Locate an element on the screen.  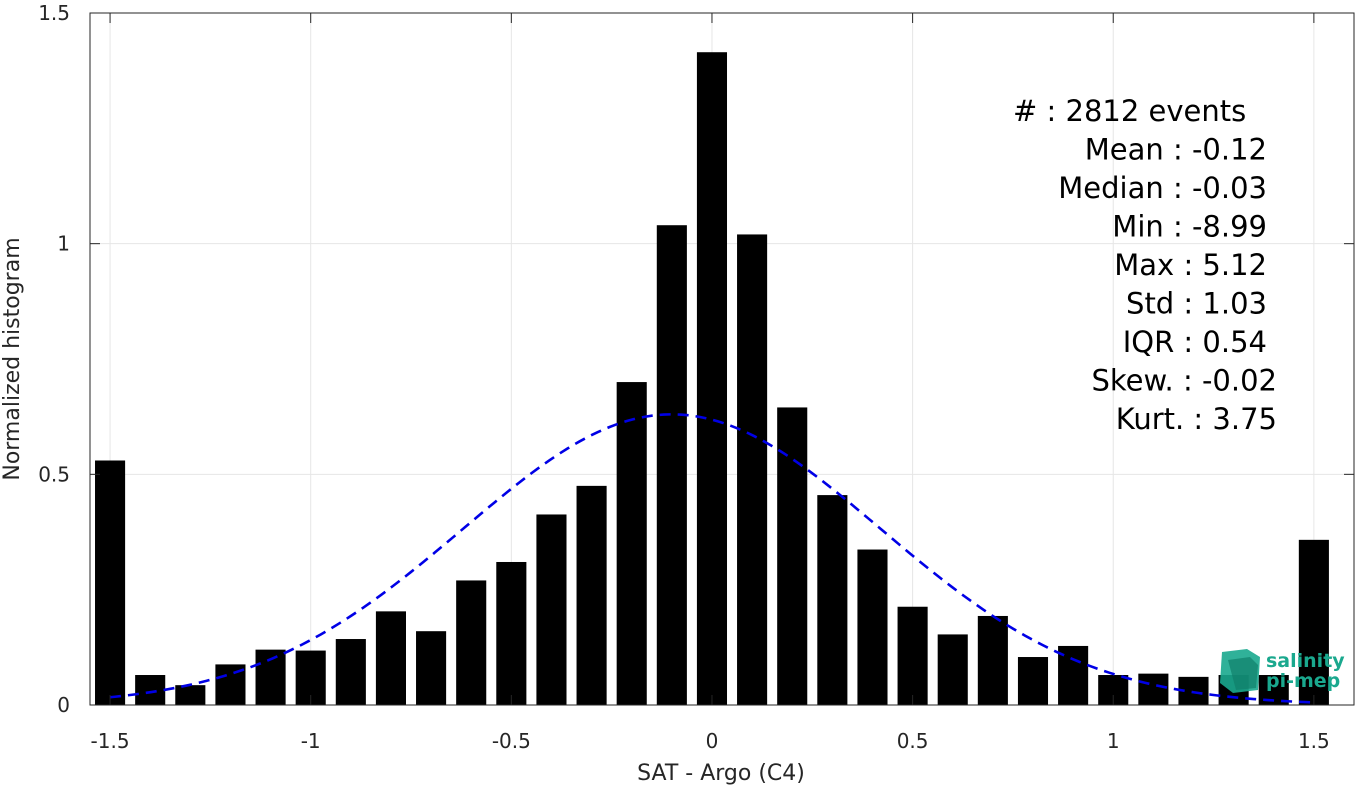
x-tick-label-6: 1.5 is located at coordinates (1314, 741).